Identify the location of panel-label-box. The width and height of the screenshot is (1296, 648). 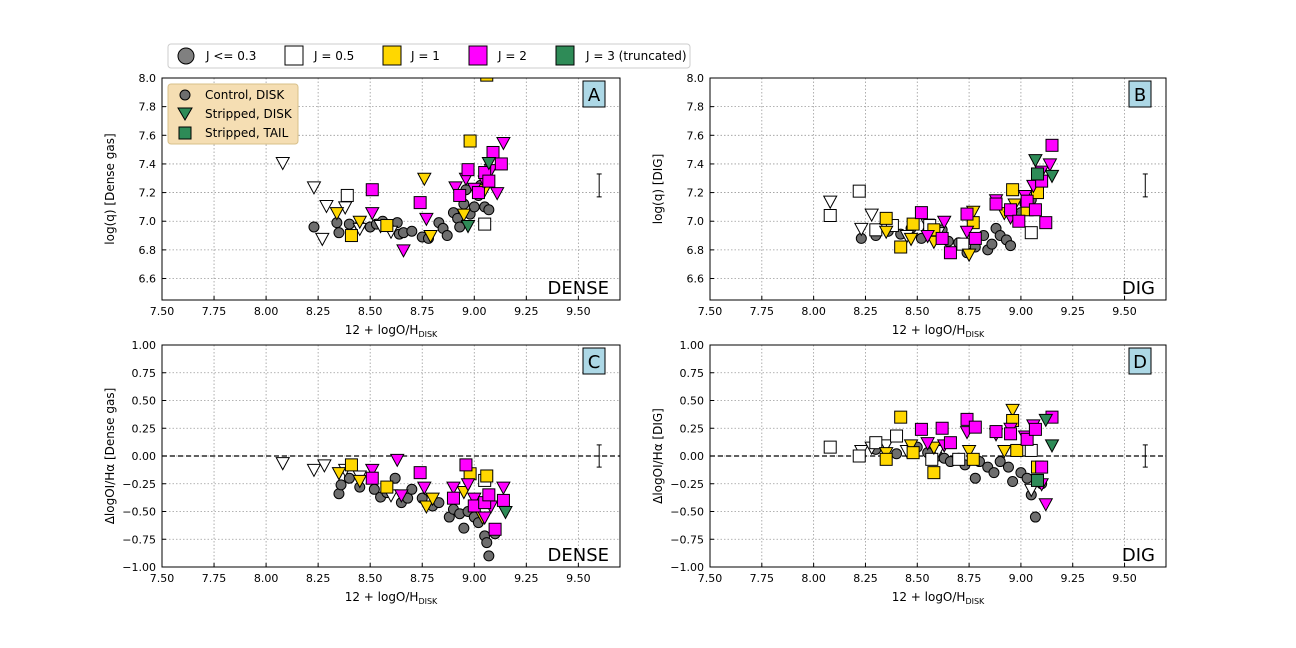
(594, 361).